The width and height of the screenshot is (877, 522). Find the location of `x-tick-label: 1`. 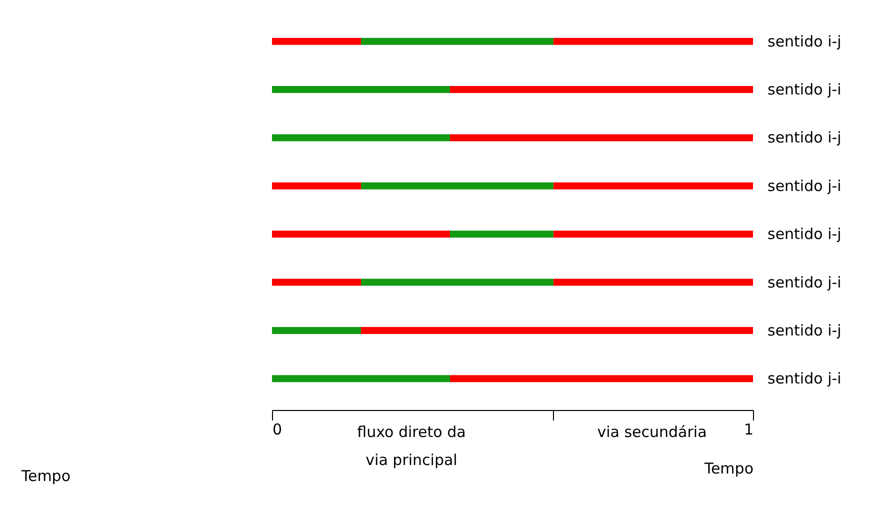

x-tick-label: 1 is located at coordinates (749, 429).